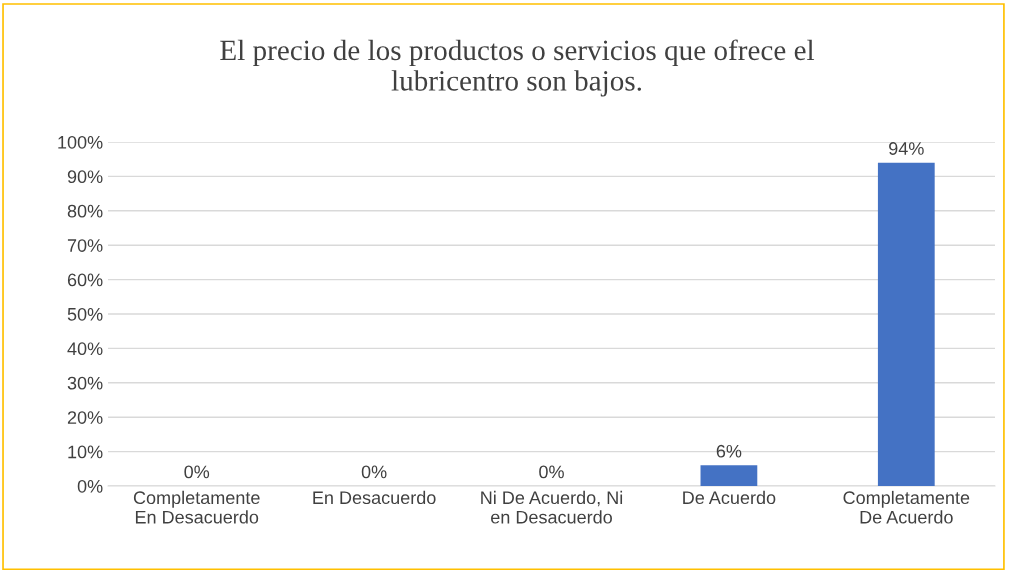 The image size is (1011, 571). Describe the element at coordinates (906, 148) in the screenshot. I see `data-label: 94%` at that location.